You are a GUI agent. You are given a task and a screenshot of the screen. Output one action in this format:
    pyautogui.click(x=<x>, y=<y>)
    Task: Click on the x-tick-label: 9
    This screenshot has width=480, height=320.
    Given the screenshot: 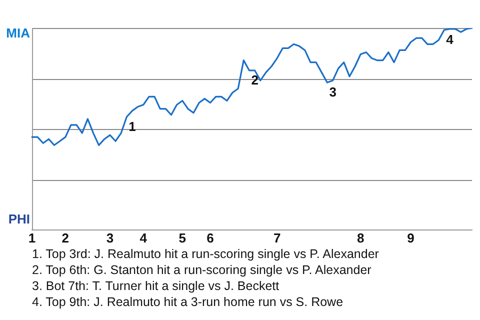 What is the action you would take?
    pyautogui.click(x=410, y=238)
    